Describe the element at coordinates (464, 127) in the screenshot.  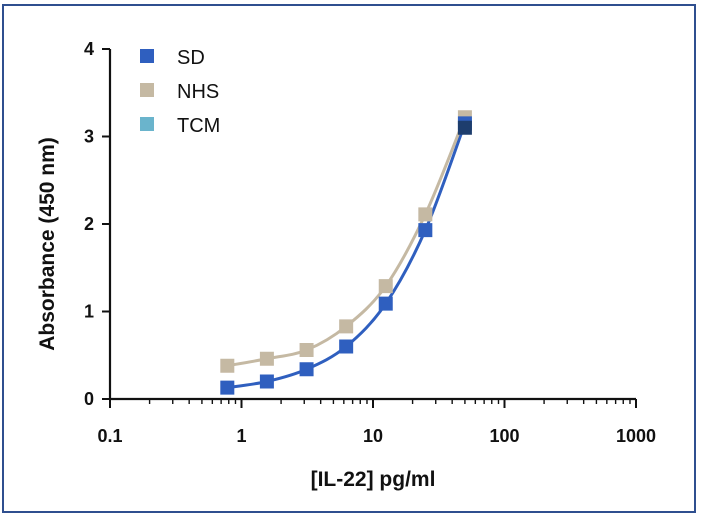
I see `data-point-extra` at that location.